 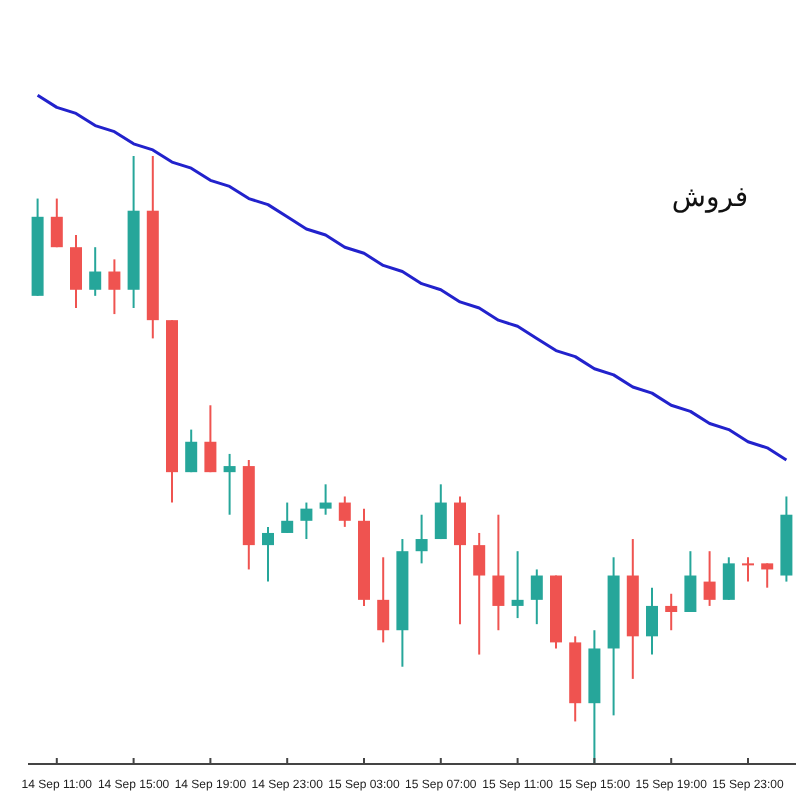 I want to click on annotation: فروش, so click(x=710, y=197).